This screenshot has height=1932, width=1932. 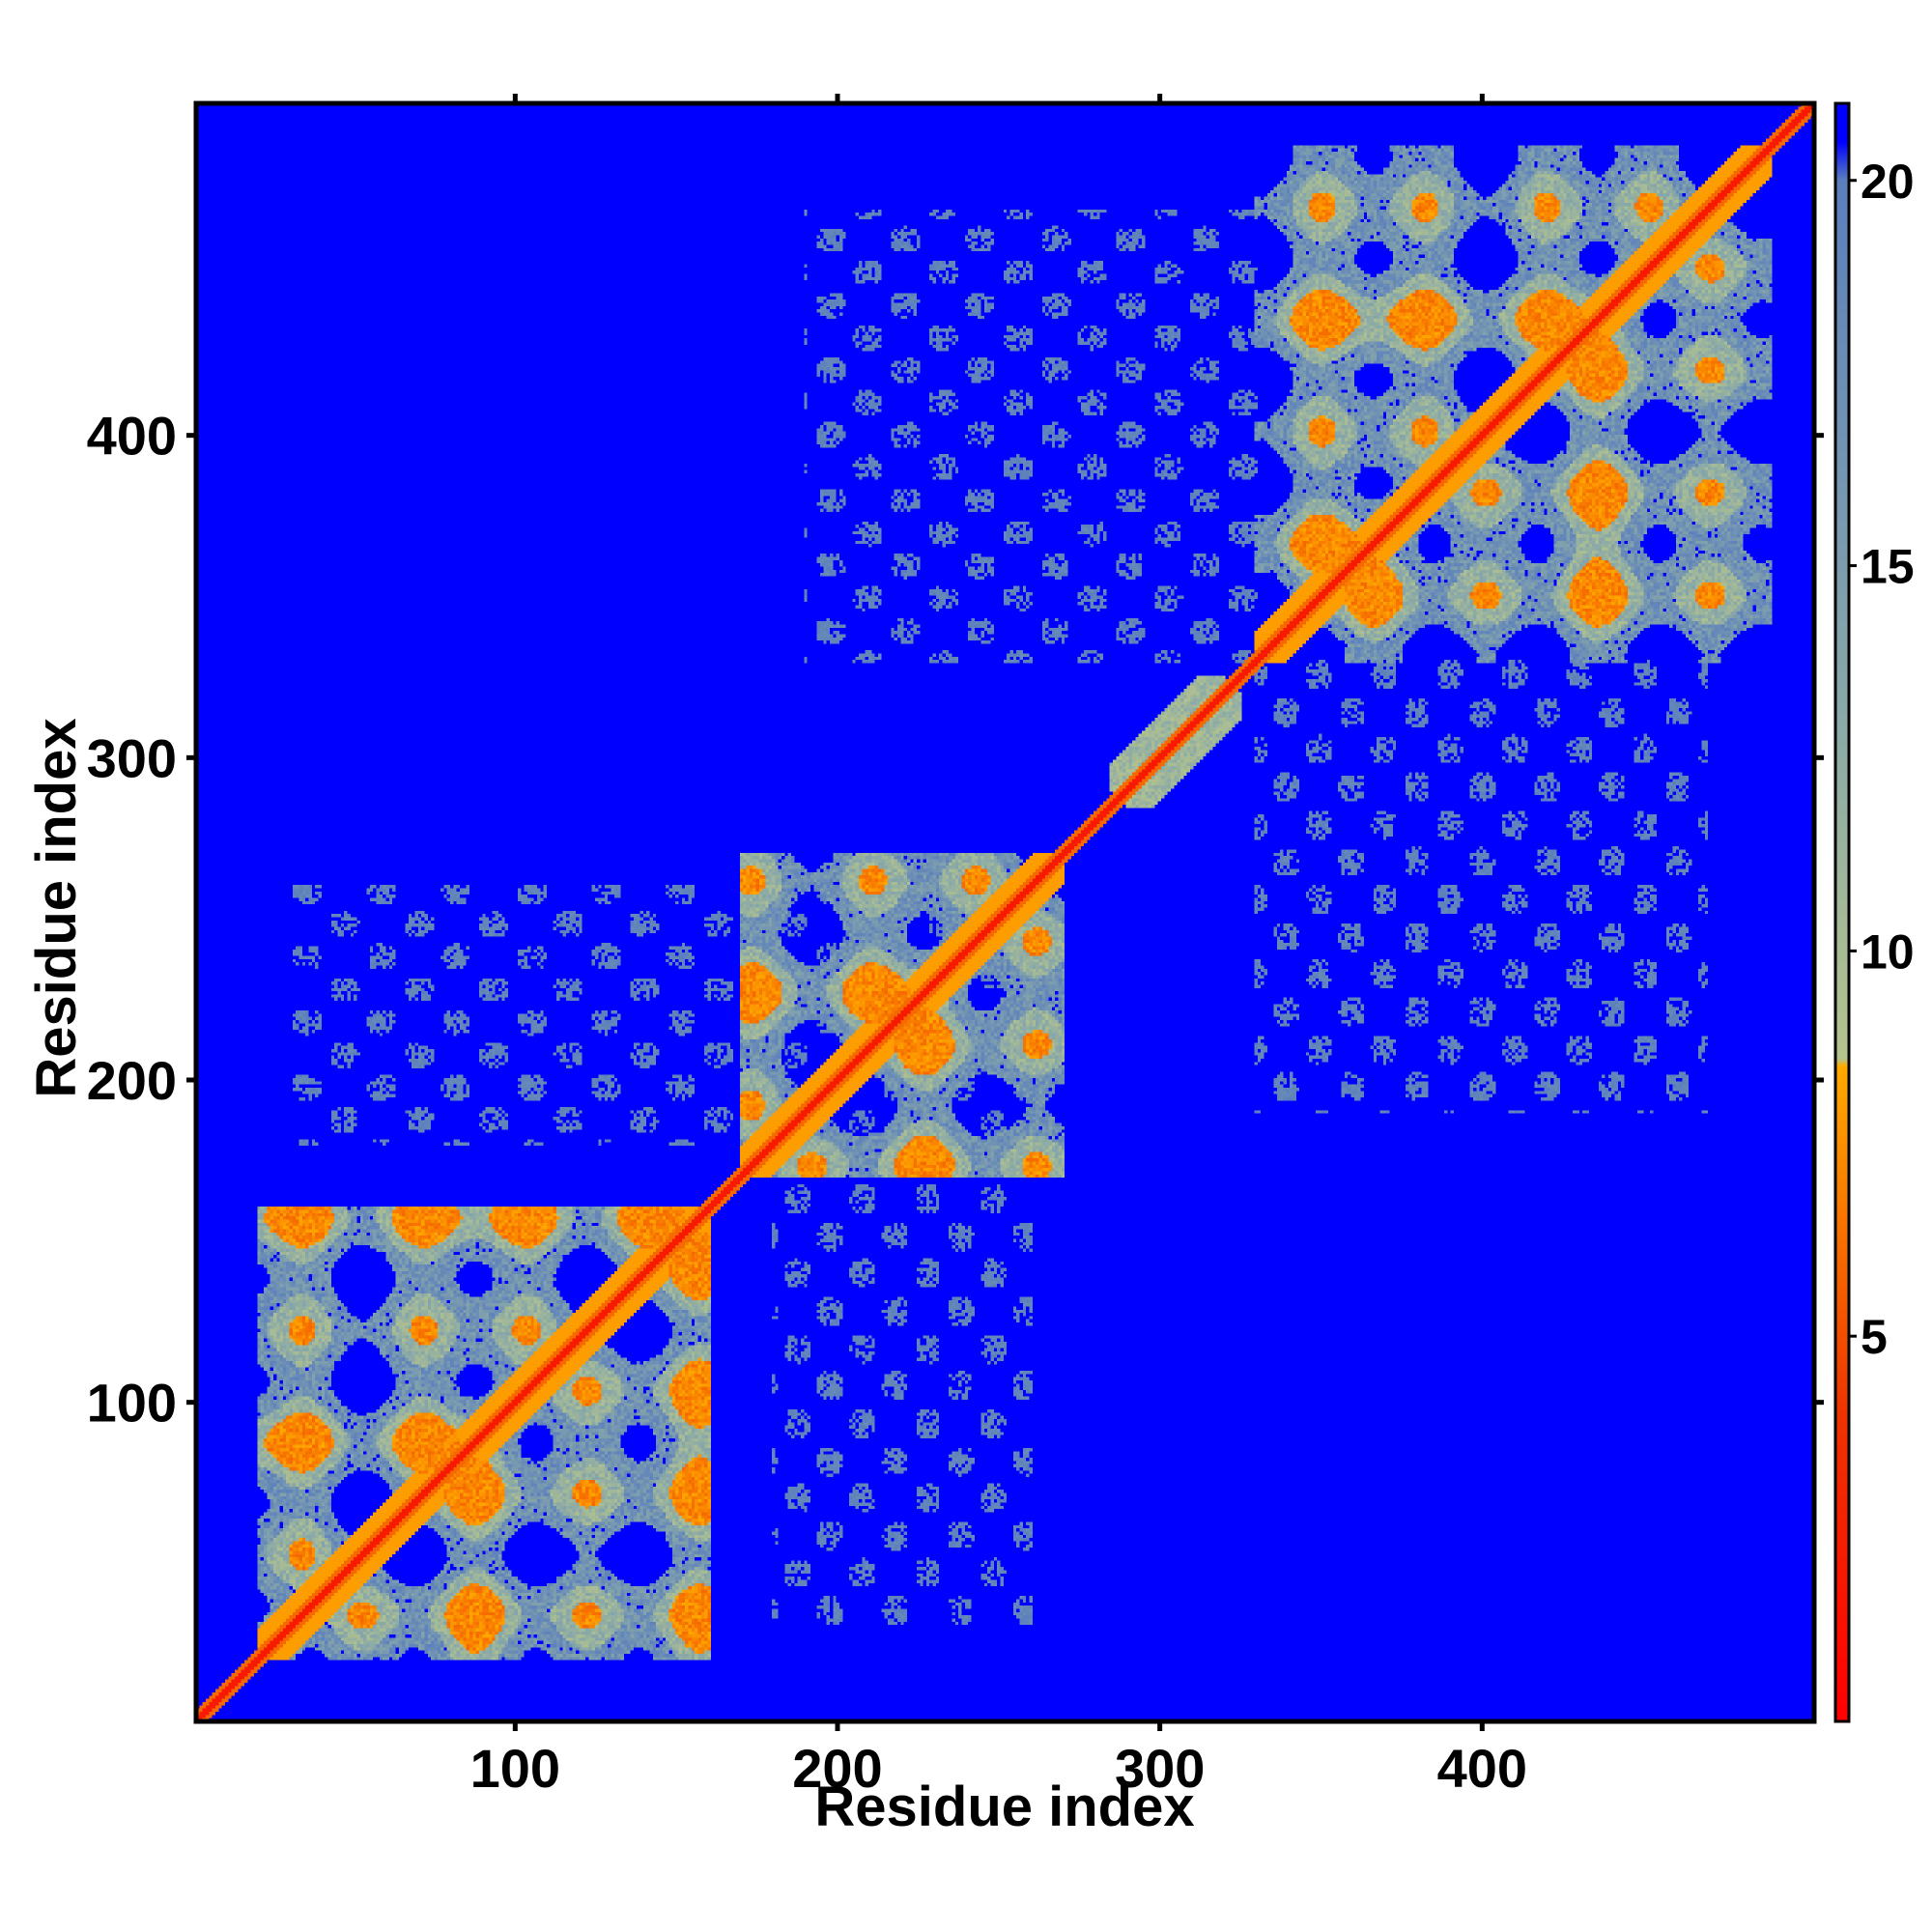 What do you see at coordinates (1004, 1807) in the screenshot?
I see `x-axis-title: Residue index` at bounding box center [1004, 1807].